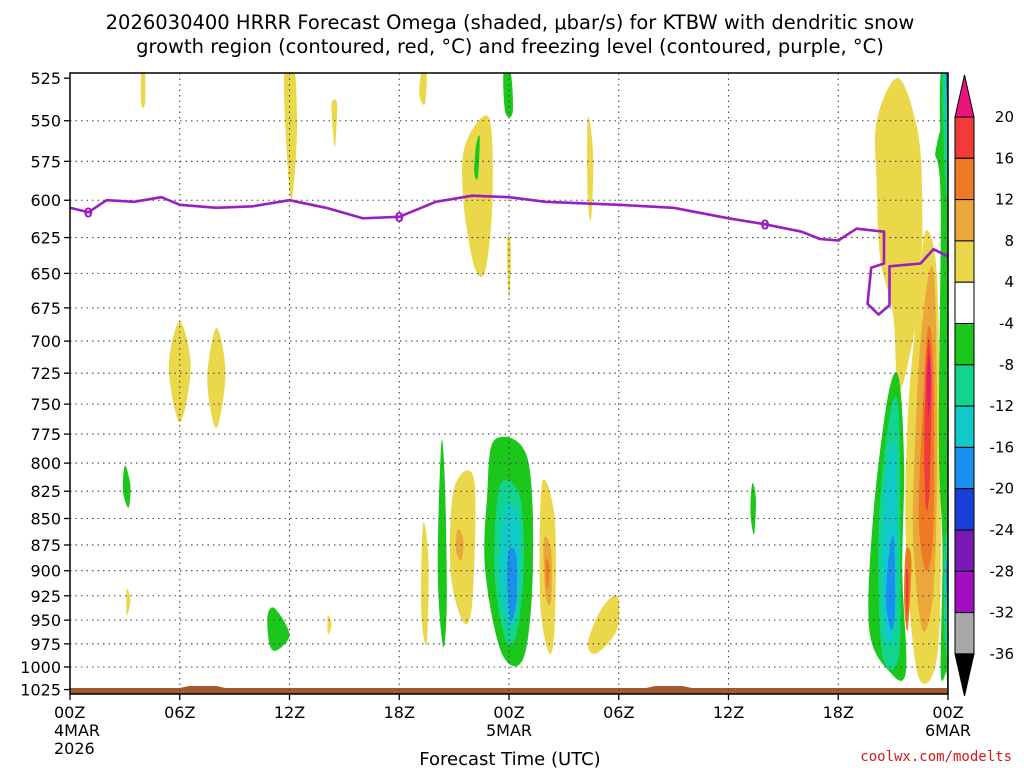  What do you see at coordinates (1002, 406) in the screenshot?
I see `colorbar-label: -12` at bounding box center [1002, 406].